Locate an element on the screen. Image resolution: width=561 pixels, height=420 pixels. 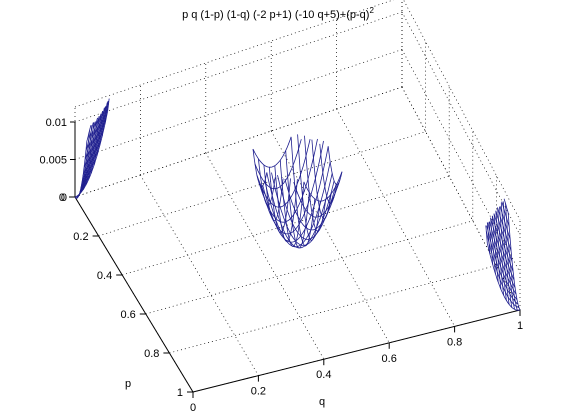
z-tick-label: 0 is located at coordinates (64, 198).